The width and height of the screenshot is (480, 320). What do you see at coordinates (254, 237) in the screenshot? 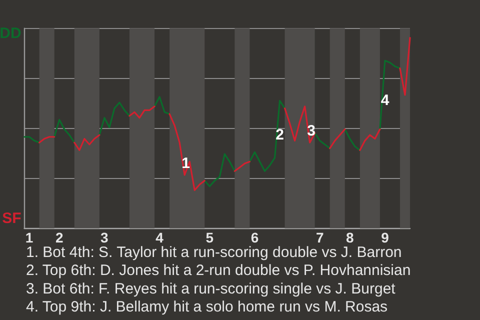
I see `x-tick-label: 6` at bounding box center [254, 237].